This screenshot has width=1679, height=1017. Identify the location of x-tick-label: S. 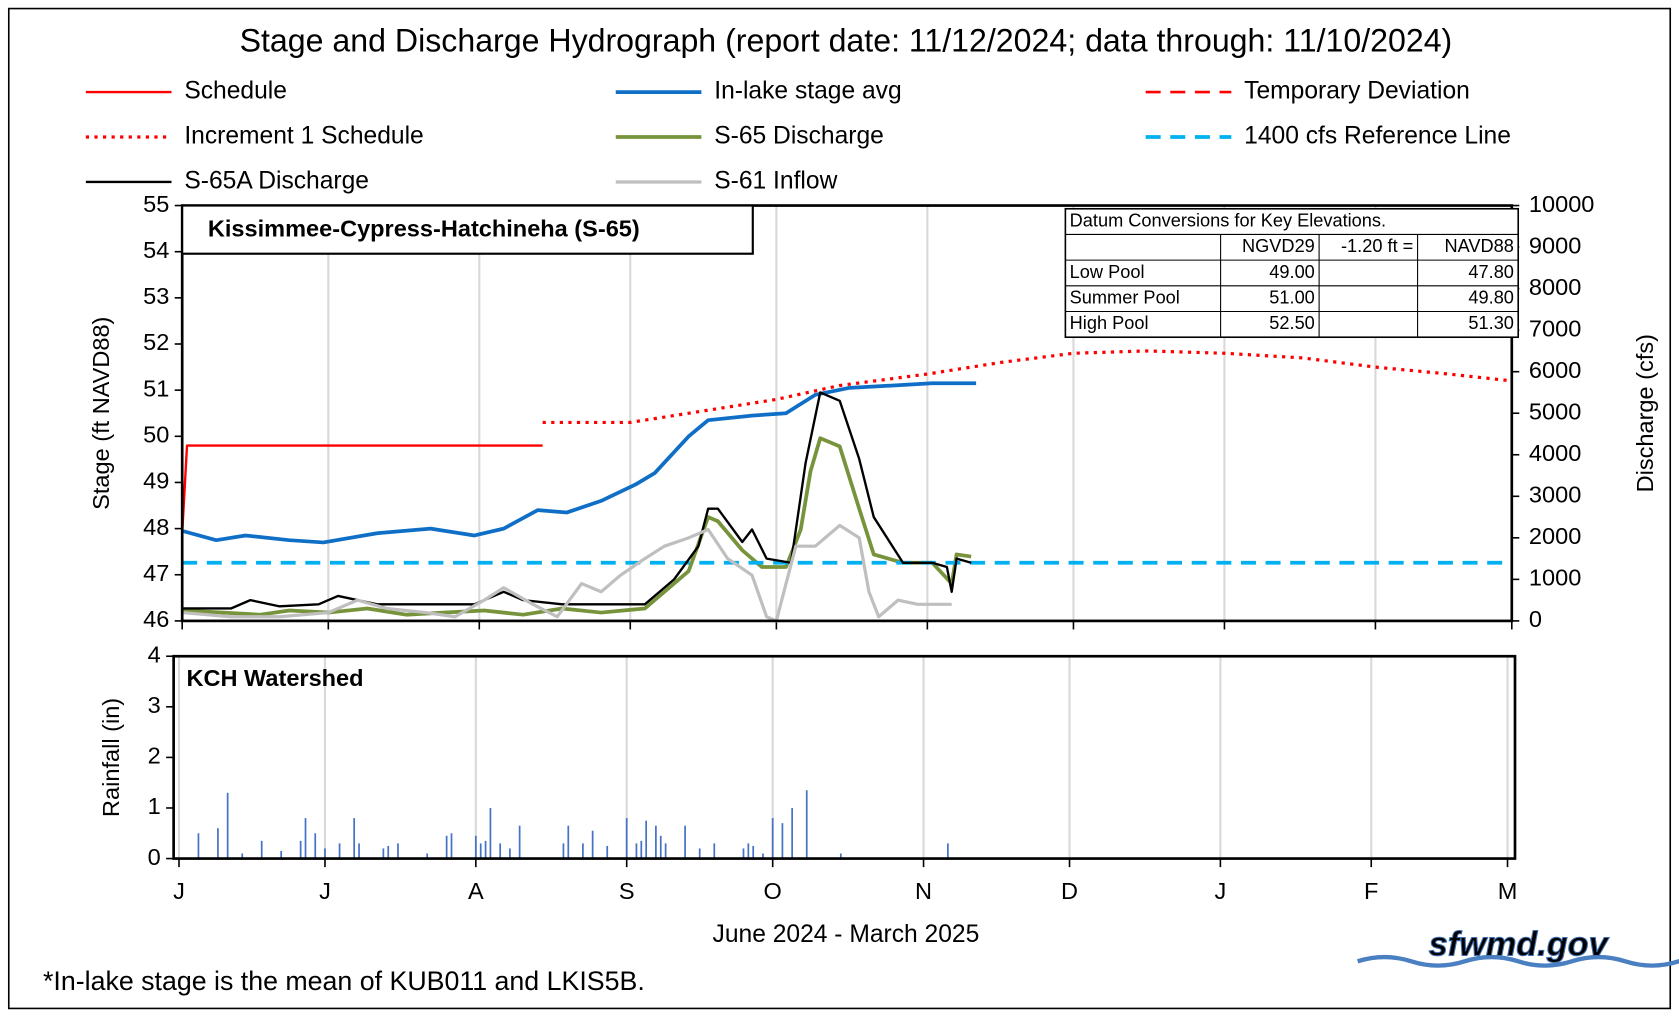
(627, 891).